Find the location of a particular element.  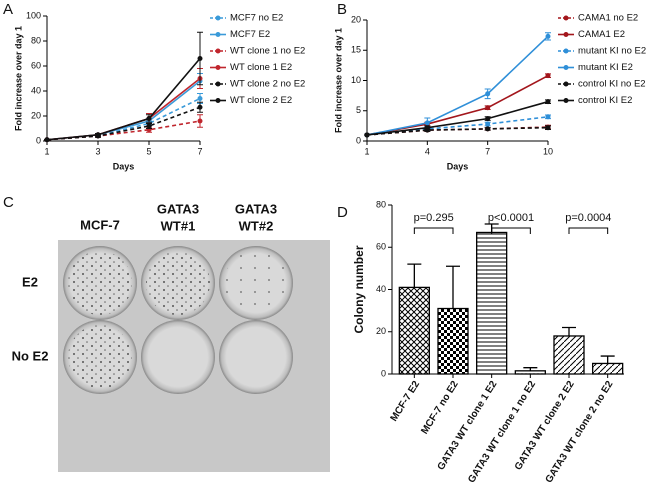

legend-label: mutant KI E2 is located at coordinates (605, 67).